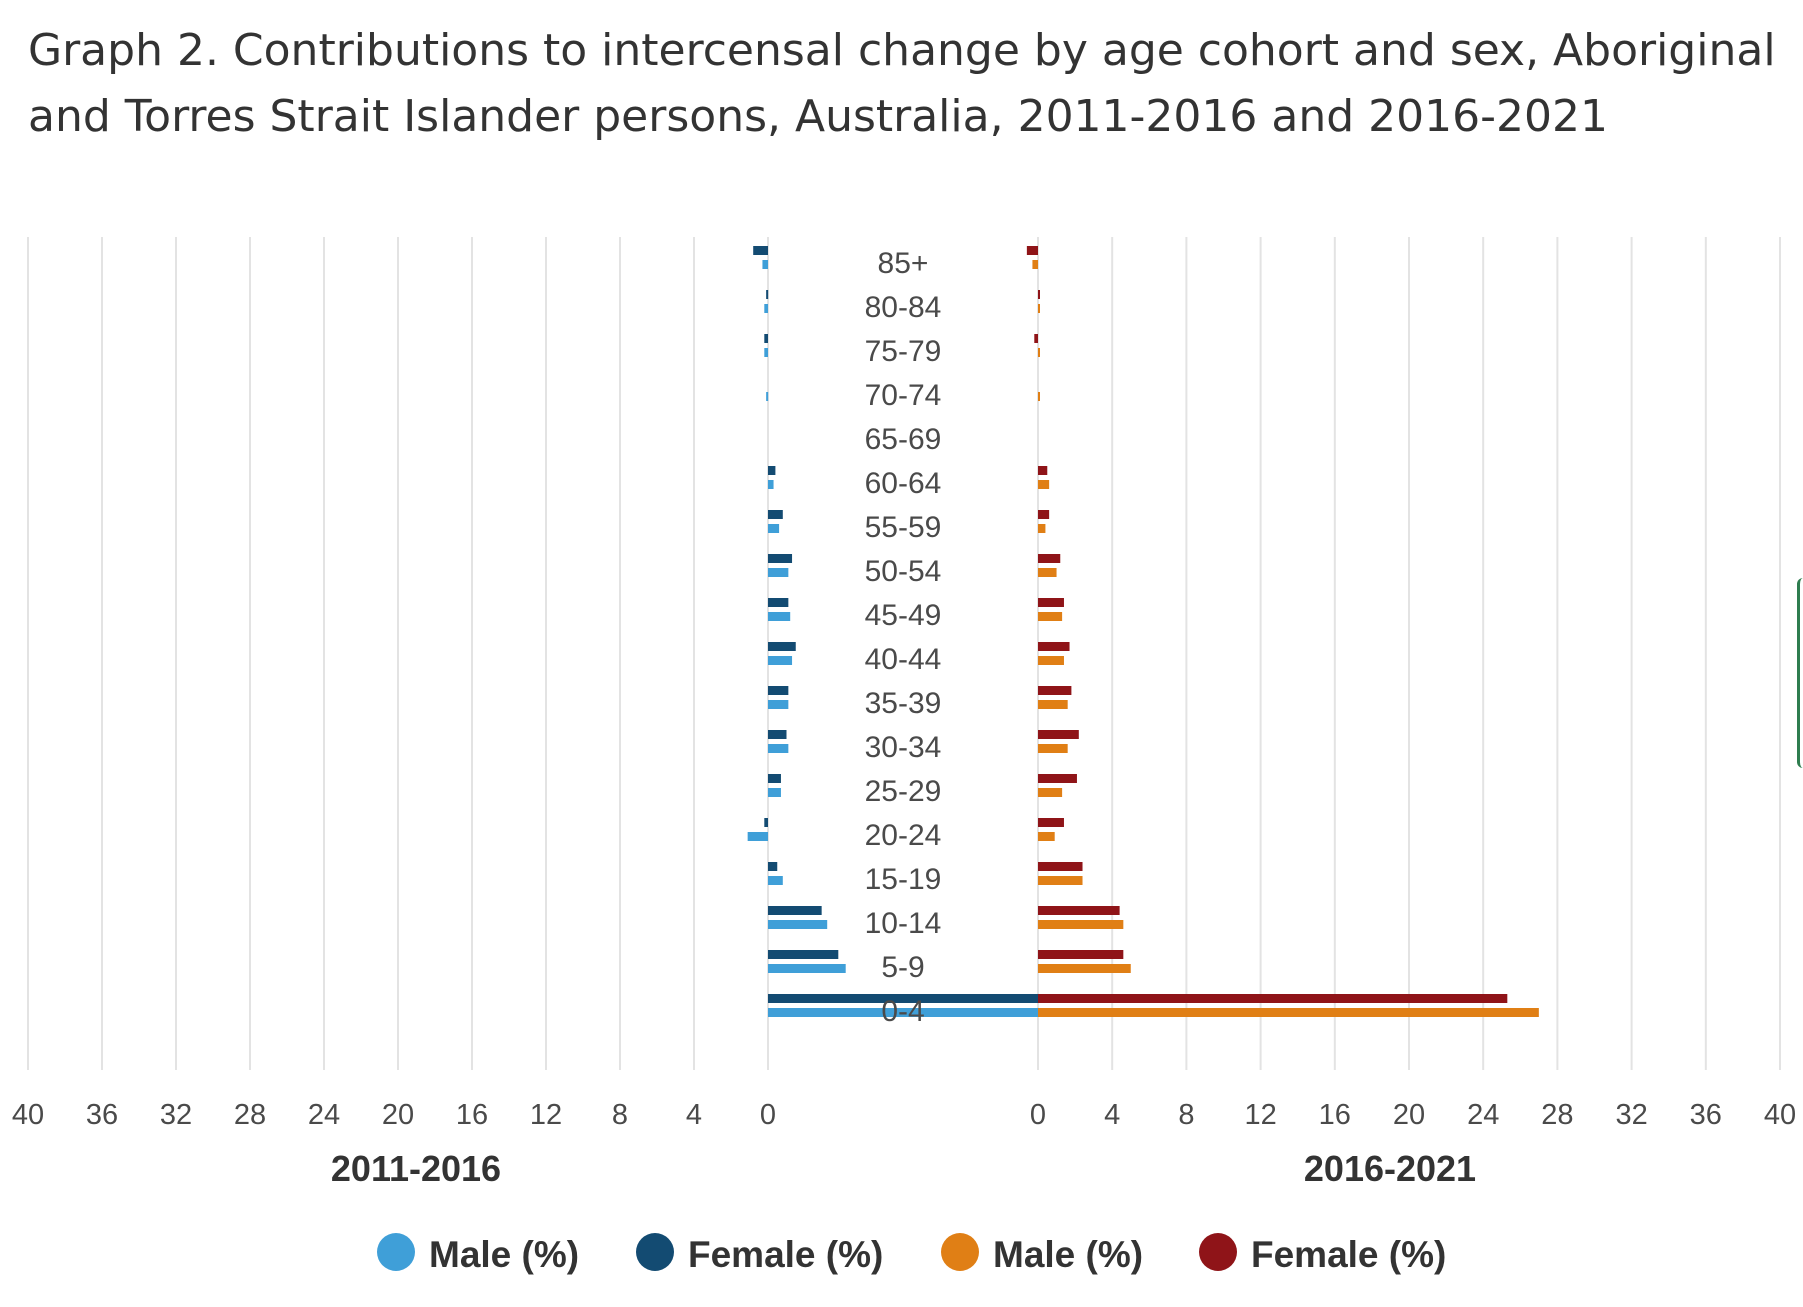  Describe the element at coordinates (903, 307) in the screenshot. I see `age-cohort-label: 80-84` at that location.